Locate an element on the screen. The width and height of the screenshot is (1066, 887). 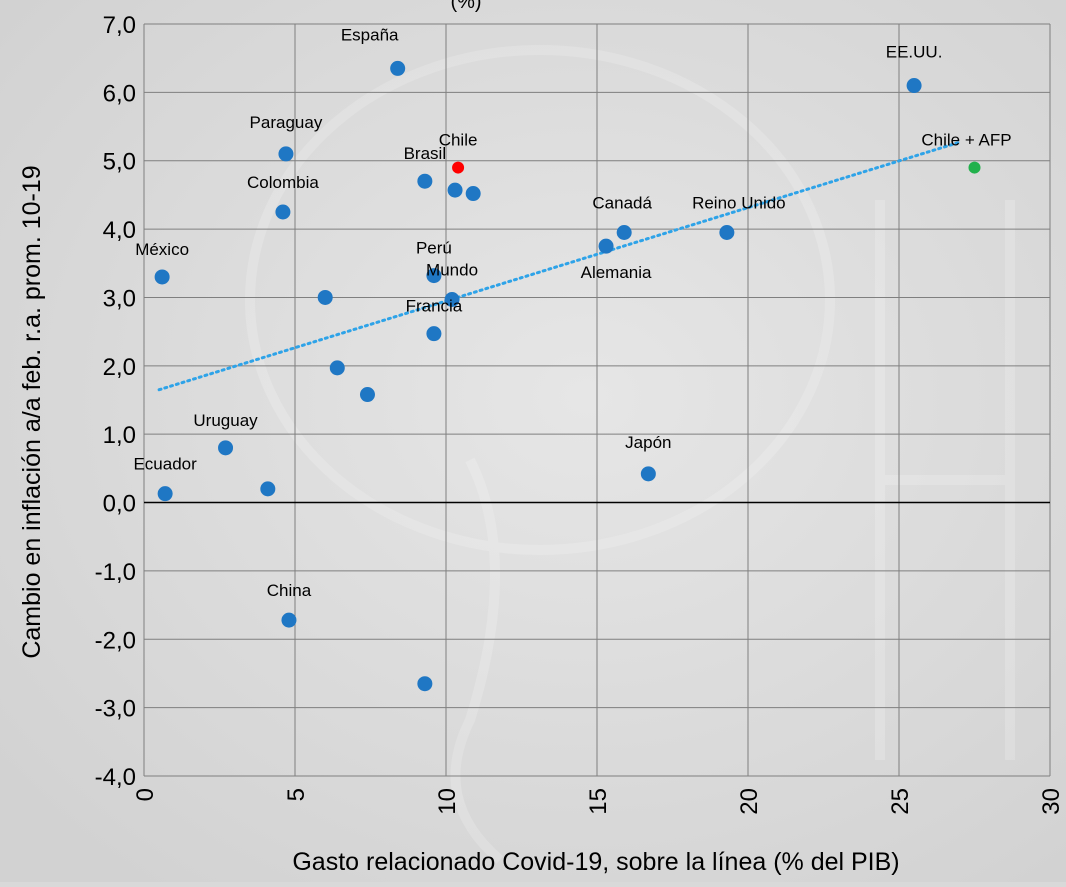
y-tick-label: 5,0 is located at coordinates (119, 162).